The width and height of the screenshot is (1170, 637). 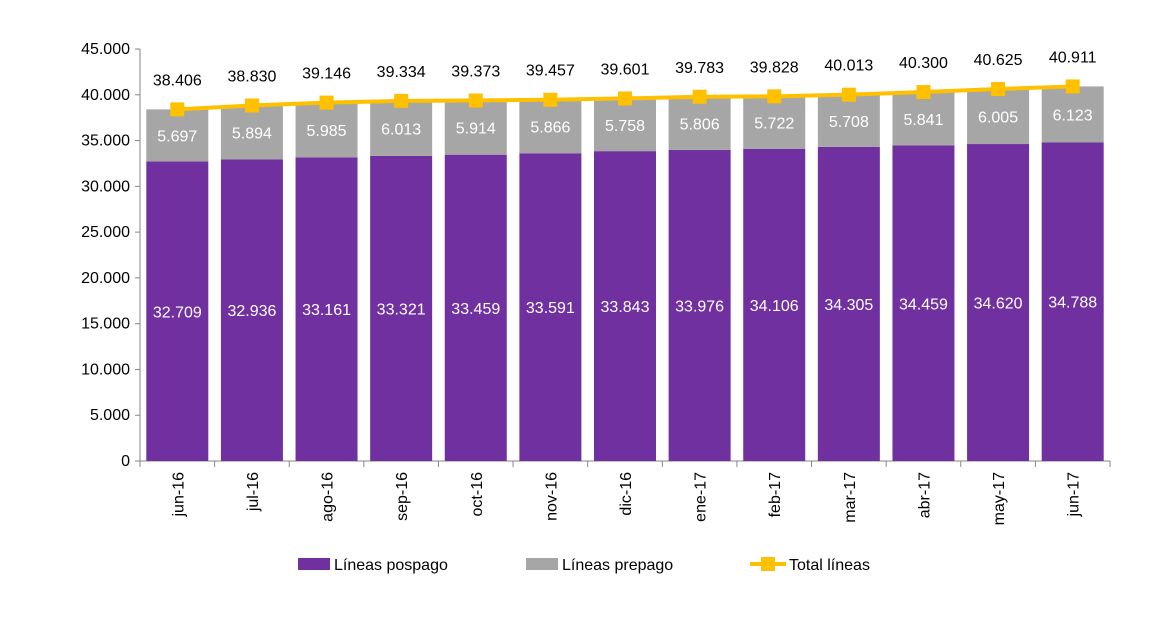 What do you see at coordinates (105, 95) in the screenshot?
I see `y-tick-label: 40.000` at bounding box center [105, 95].